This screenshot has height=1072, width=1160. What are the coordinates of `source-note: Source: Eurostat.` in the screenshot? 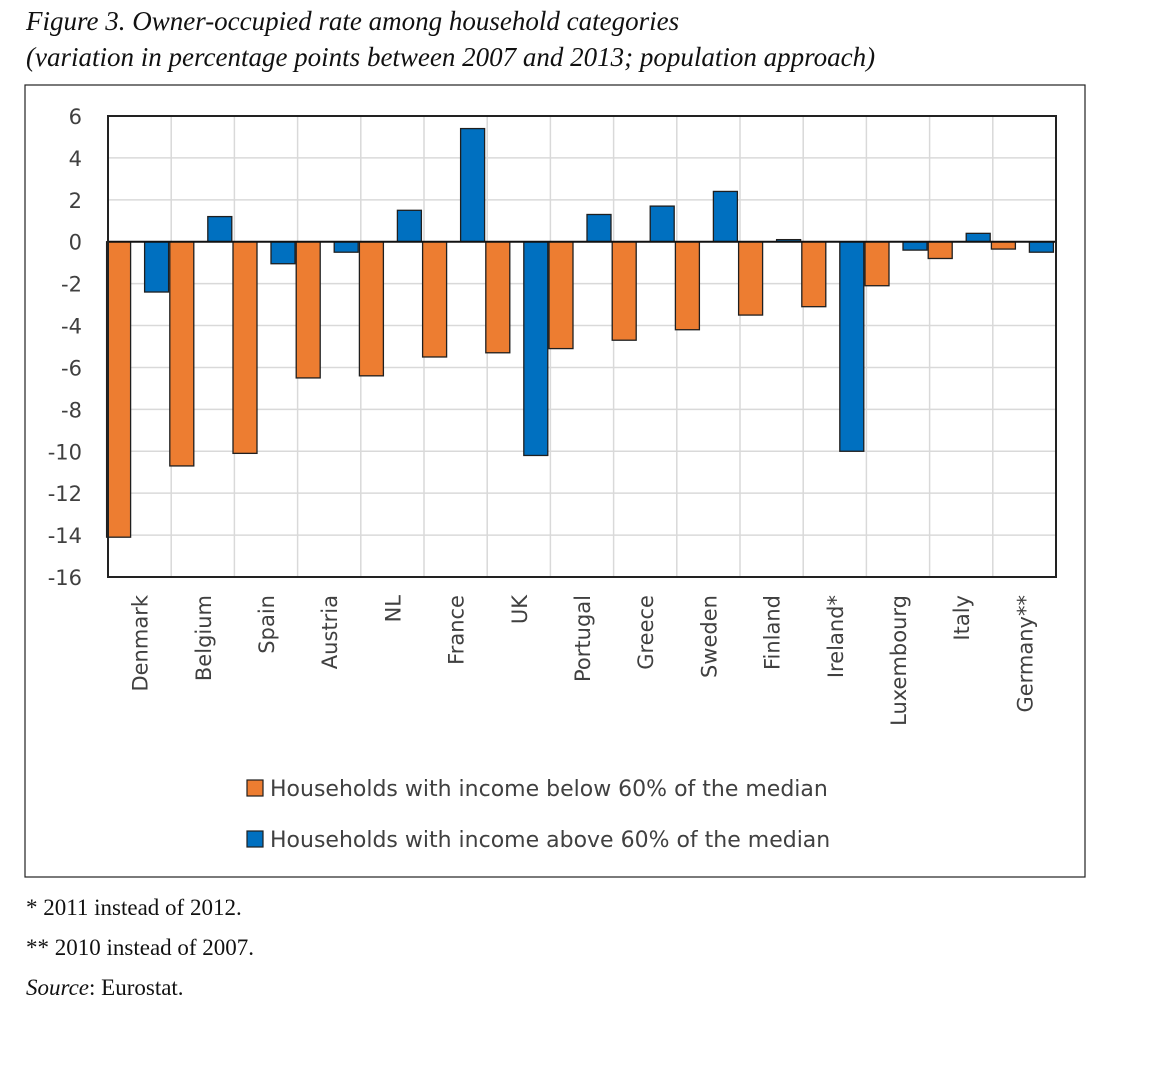 It's located at (105, 988).